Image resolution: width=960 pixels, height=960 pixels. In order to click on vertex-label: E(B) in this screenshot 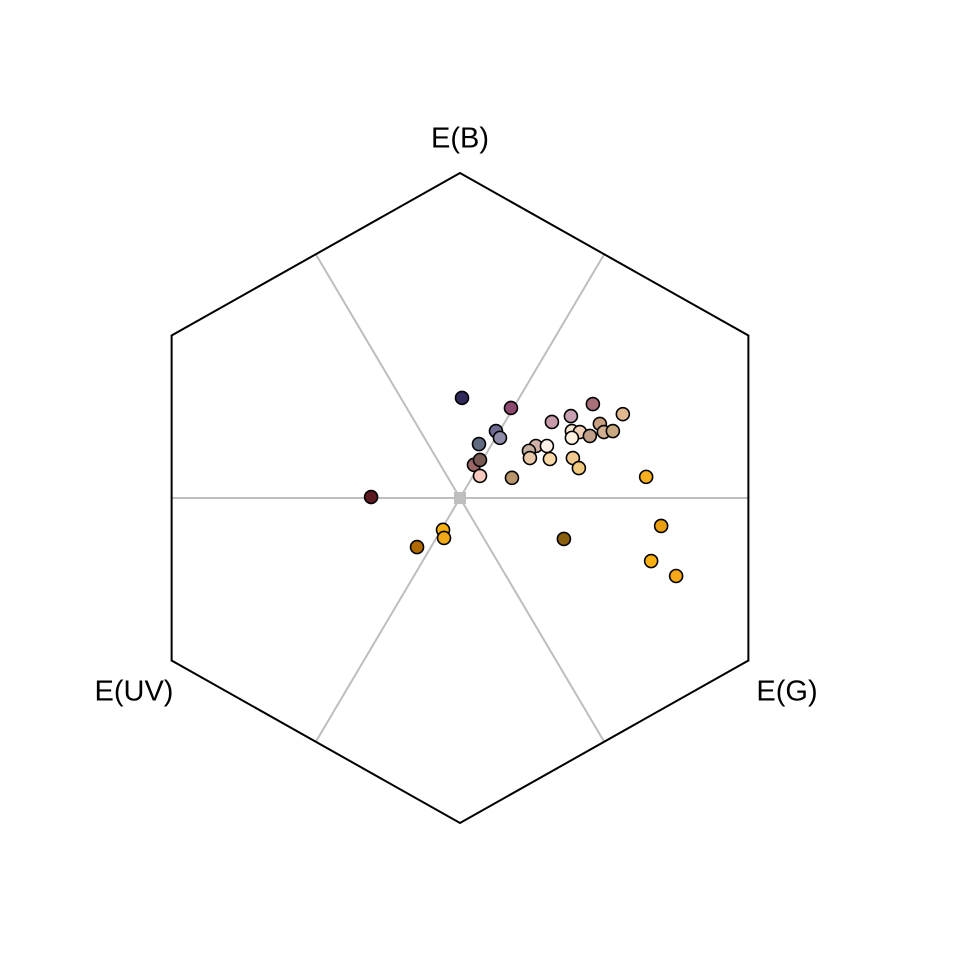, I will do `click(460, 139)`.